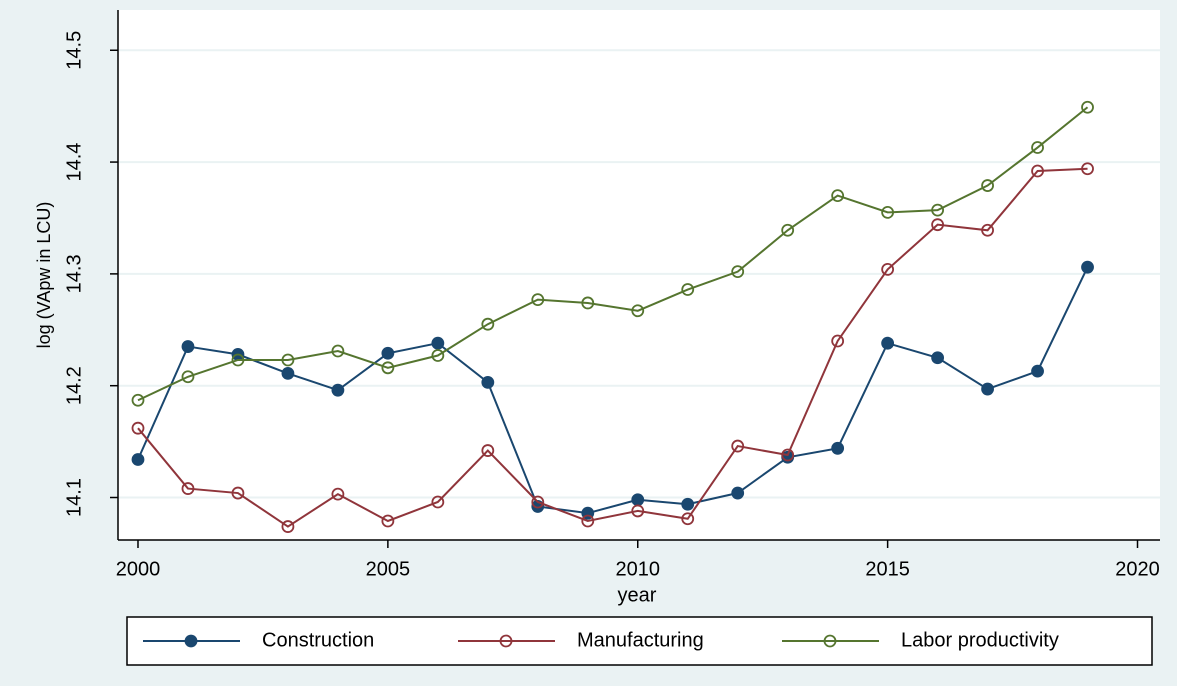  What do you see at coordinates (74, 162) in the screenshot?
I see `y-tick-label: 14.4` at bounding box center [74, 162].